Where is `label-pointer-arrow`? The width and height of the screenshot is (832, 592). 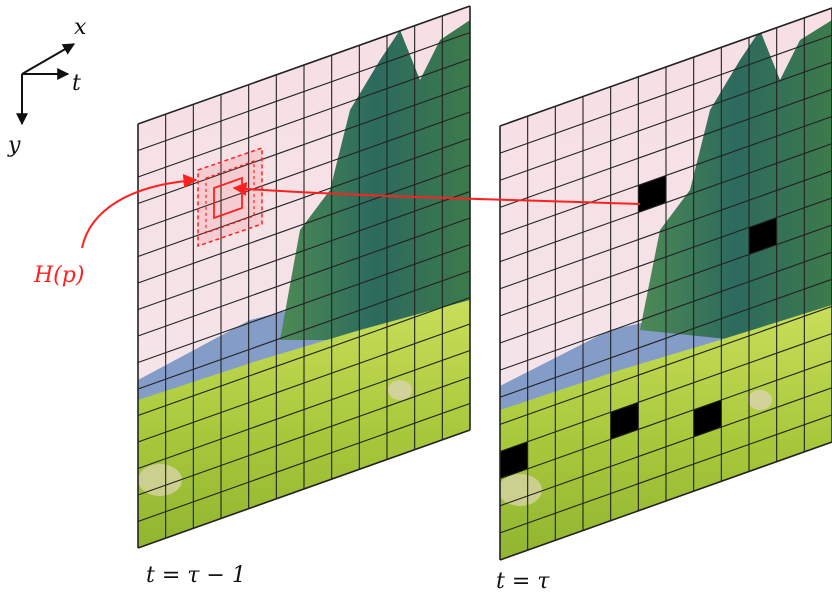
label-pointer-arrow is located at coordinates (139, 211).